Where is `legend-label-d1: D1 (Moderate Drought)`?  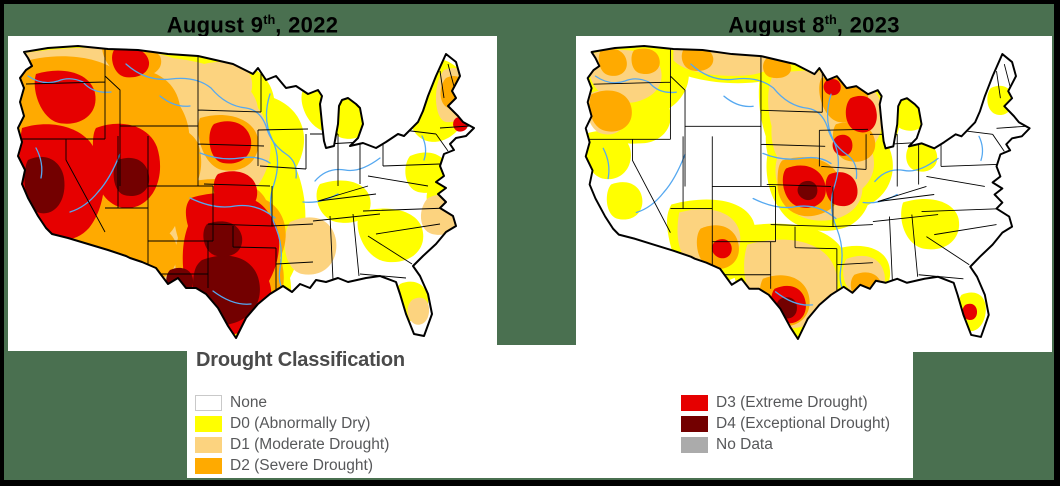 legend-label-d1: D1 (Moderate Drought) is located at coordinates (310, 444).